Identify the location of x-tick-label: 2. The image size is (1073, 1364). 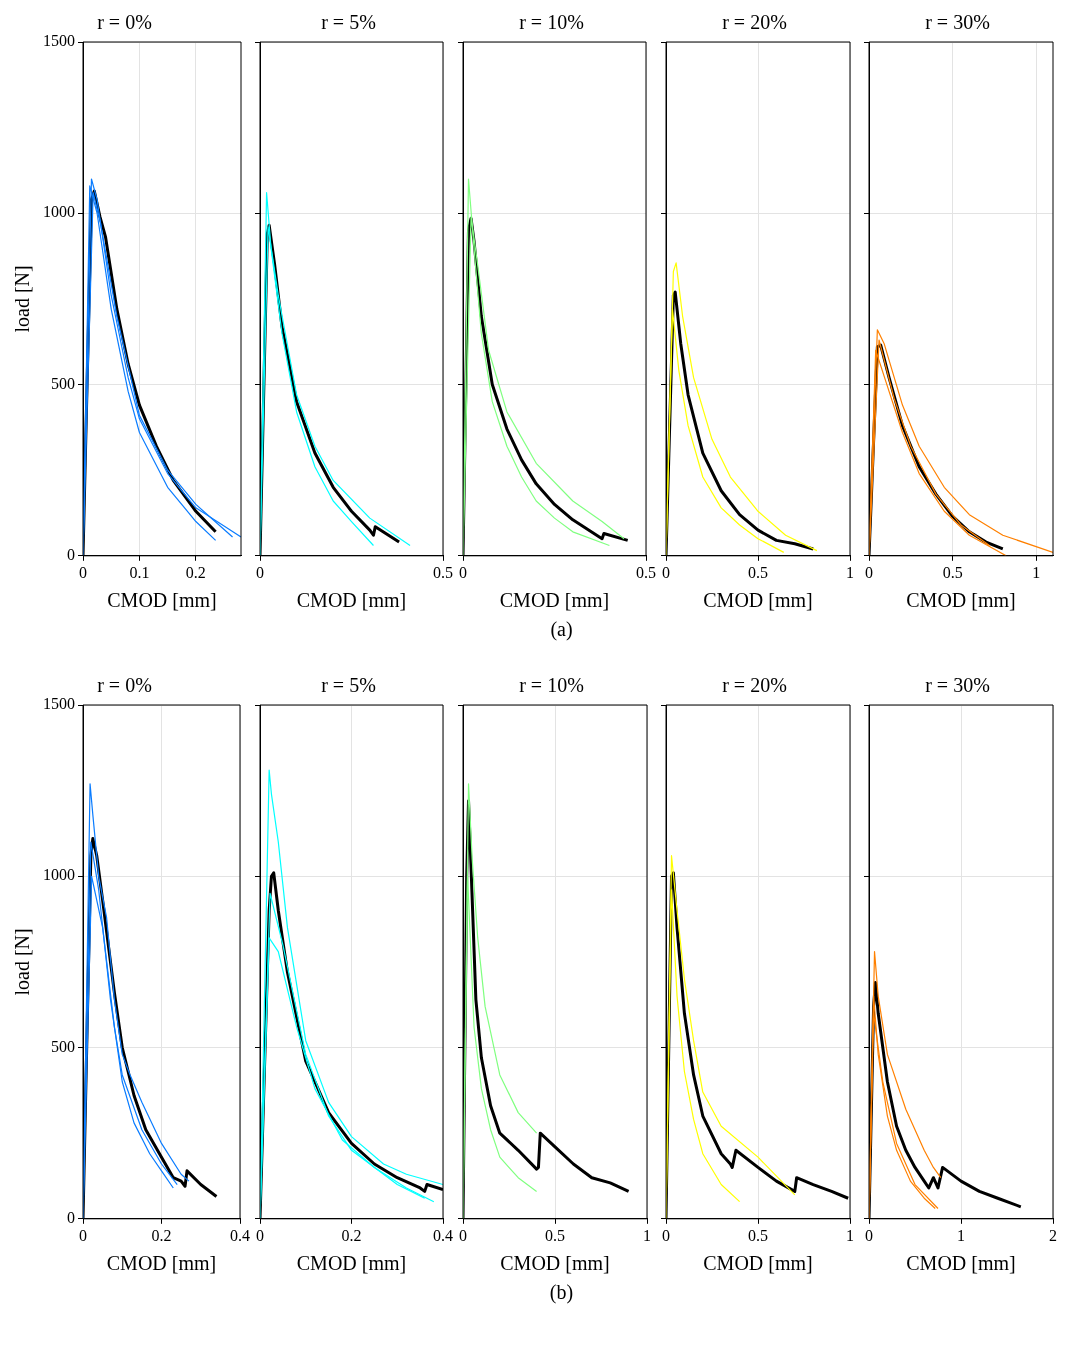
(1053, 1235).